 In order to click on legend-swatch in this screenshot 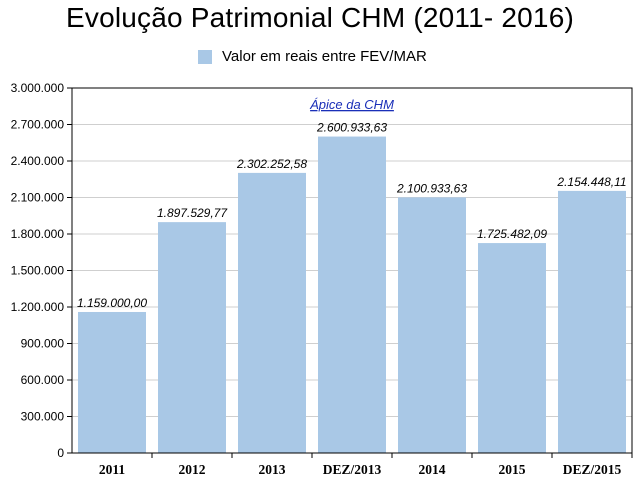, I will do `click(205, 56)`.